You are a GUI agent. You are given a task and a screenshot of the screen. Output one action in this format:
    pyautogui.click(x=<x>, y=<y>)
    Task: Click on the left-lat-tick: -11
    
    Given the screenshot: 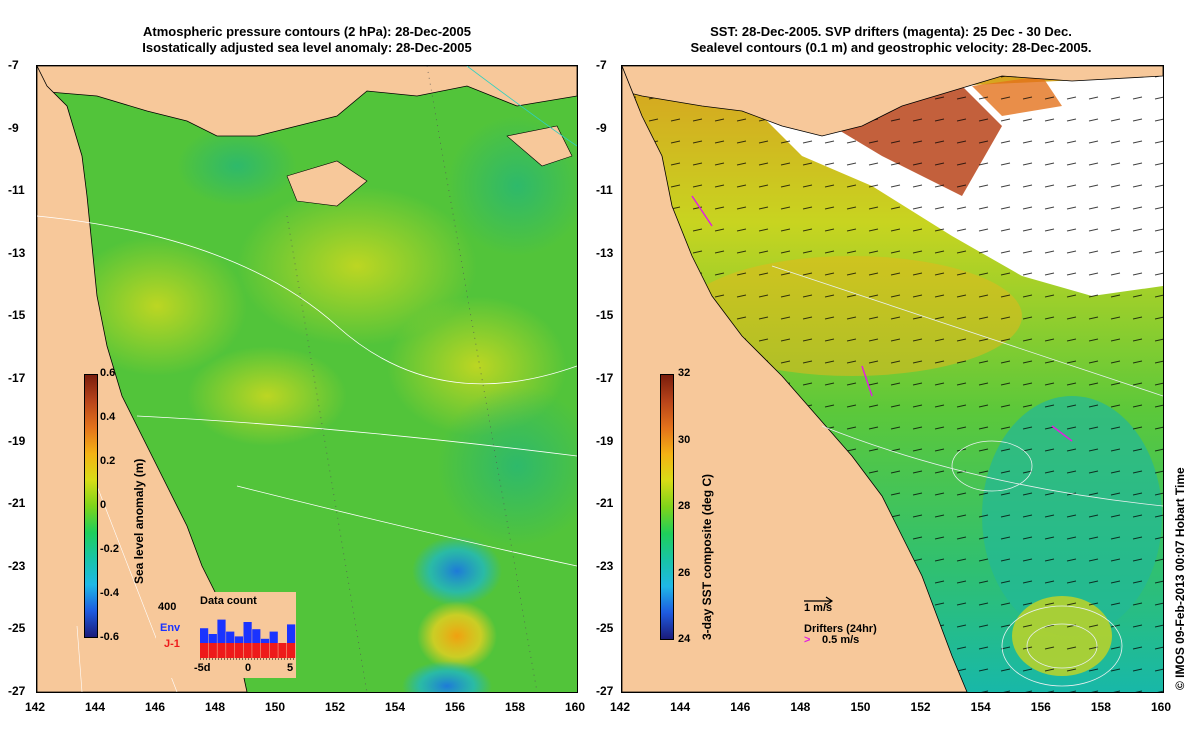 What is the action you would take?
    pyautogui.click(x=16, y=190)
    